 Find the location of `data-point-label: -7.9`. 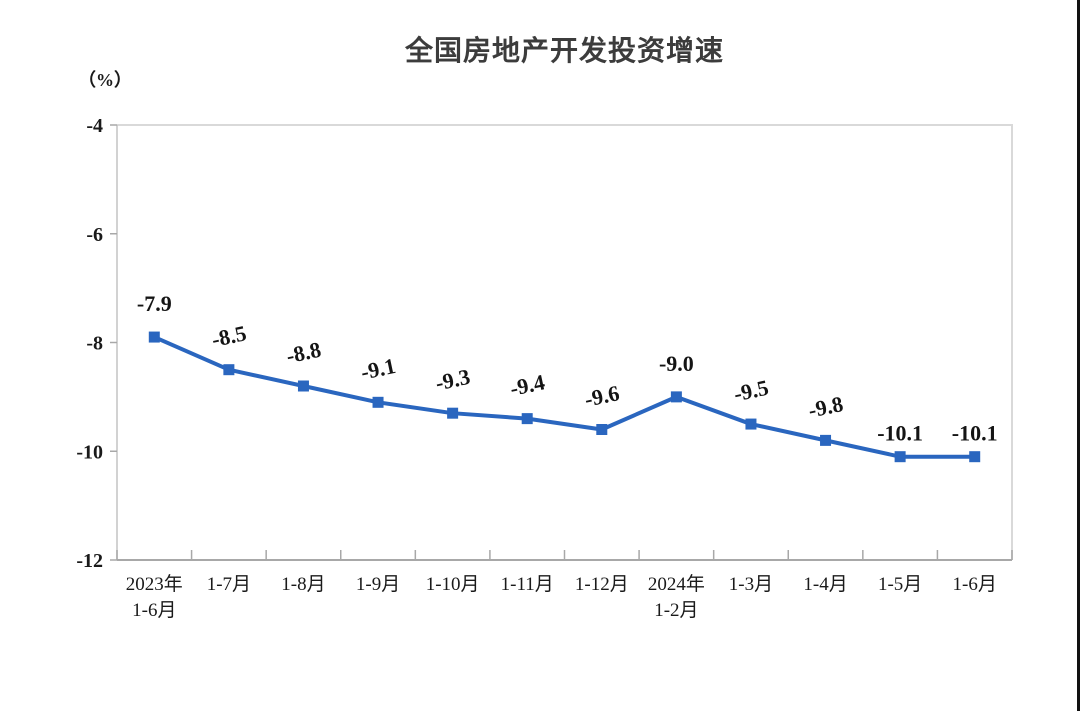

data-point-label: -7.9 is located at coordinates (154, 303).